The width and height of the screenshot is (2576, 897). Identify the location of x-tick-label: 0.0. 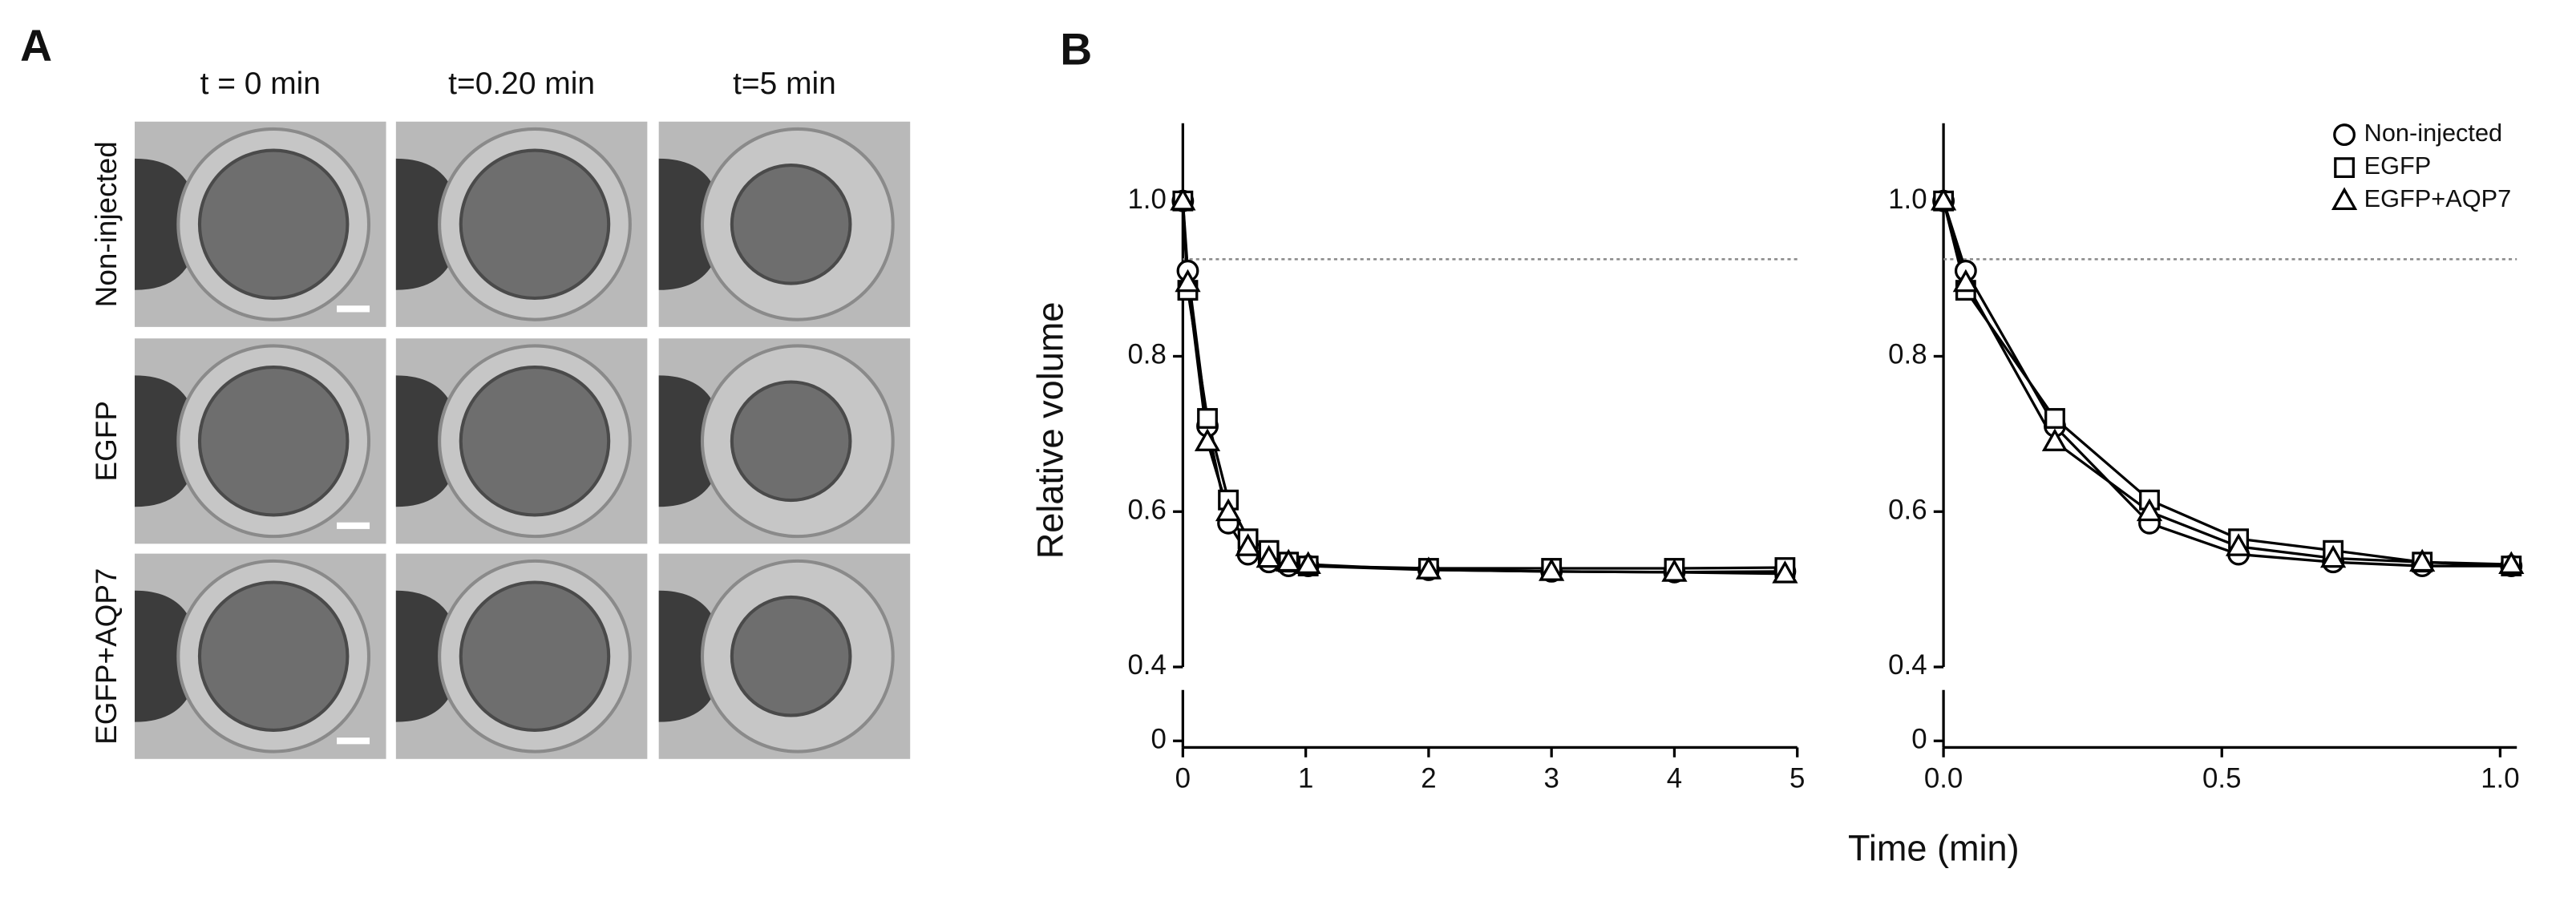
(1943, 778).